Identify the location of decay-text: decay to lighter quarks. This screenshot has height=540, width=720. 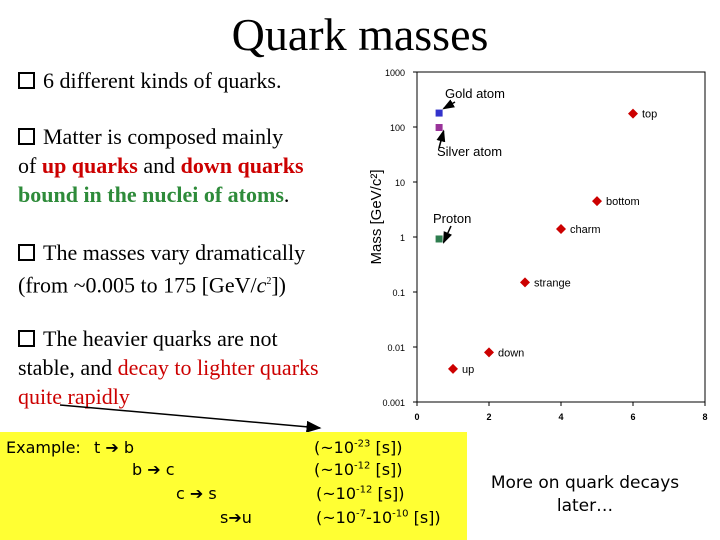
(218, 367).